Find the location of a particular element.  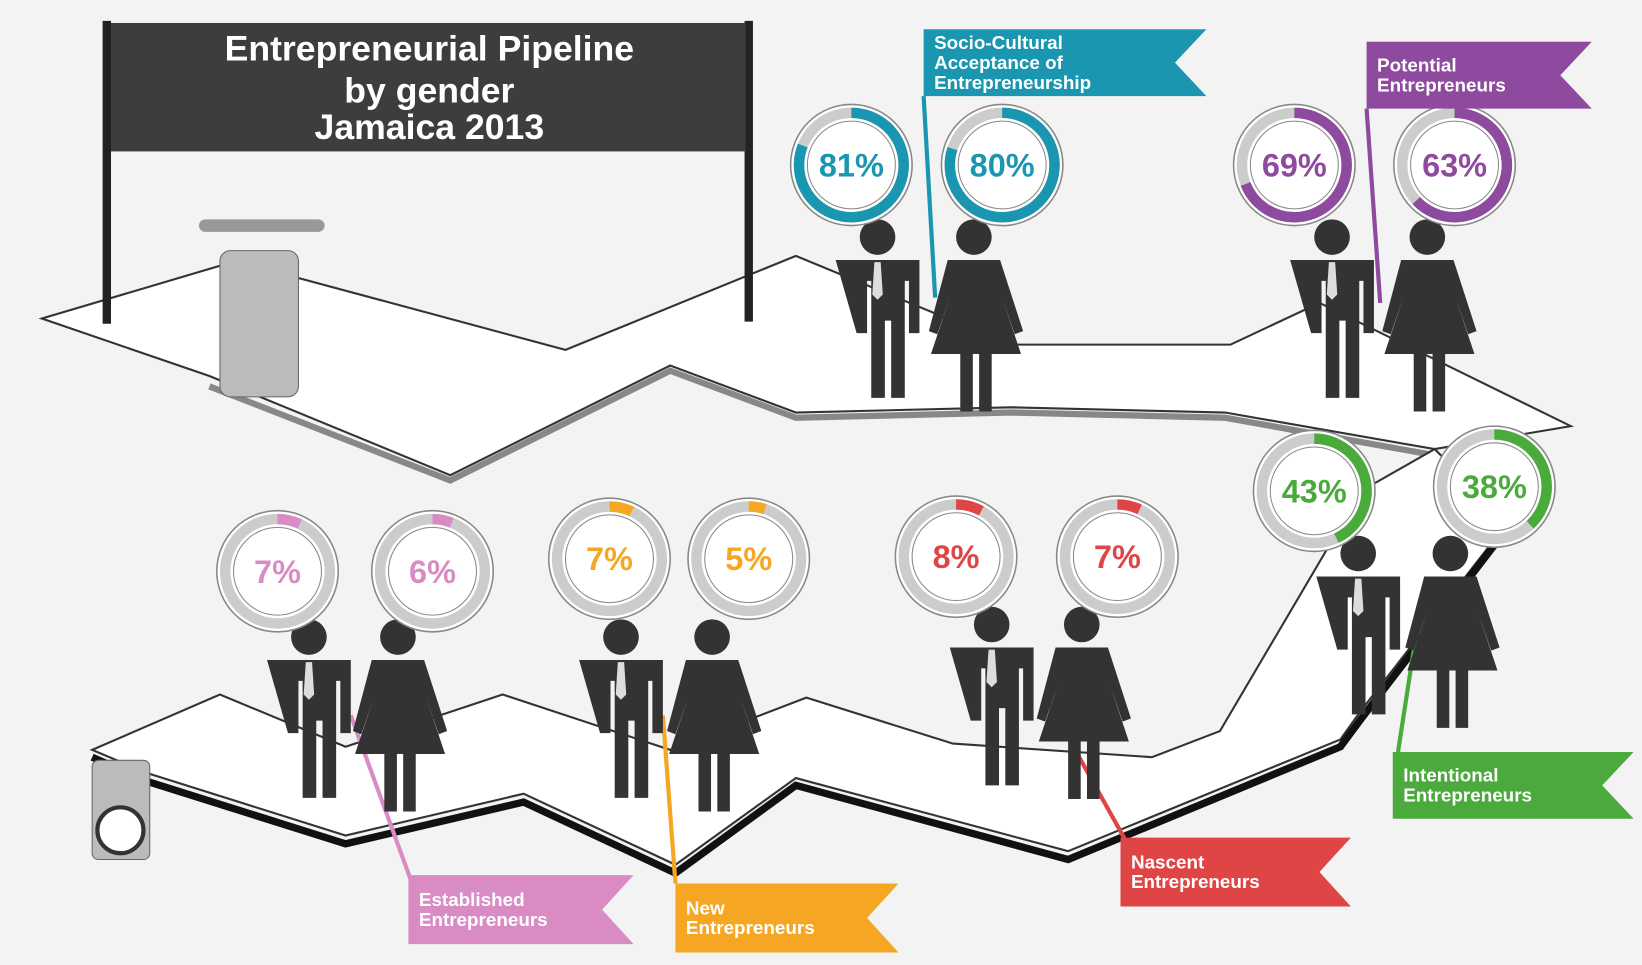

title-line: Entrepreneurial Pipeline is located at coordinates (429, 49).